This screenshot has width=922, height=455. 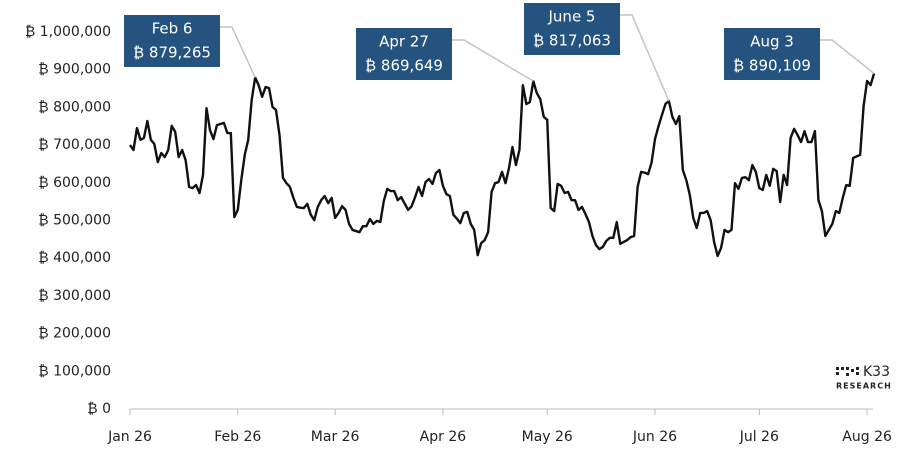 I want to click on brand-name: K33, so click(x=876, y=372).